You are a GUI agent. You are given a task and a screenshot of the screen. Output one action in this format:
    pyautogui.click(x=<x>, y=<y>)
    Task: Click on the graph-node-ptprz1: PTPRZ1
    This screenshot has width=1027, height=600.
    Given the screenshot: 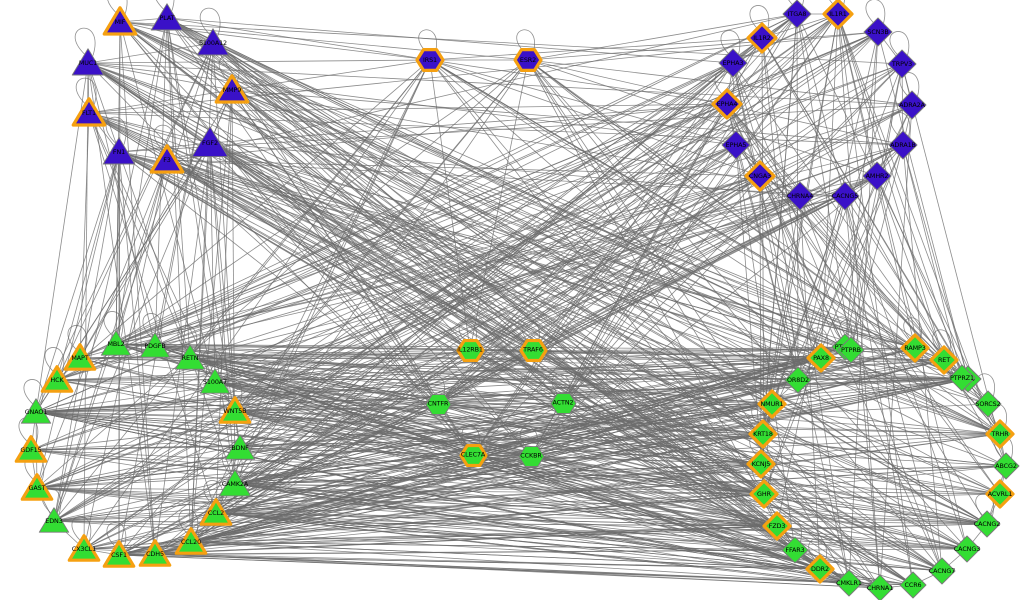 What is the action you would take?
    pyautogui.click(x=962, y=378)
    